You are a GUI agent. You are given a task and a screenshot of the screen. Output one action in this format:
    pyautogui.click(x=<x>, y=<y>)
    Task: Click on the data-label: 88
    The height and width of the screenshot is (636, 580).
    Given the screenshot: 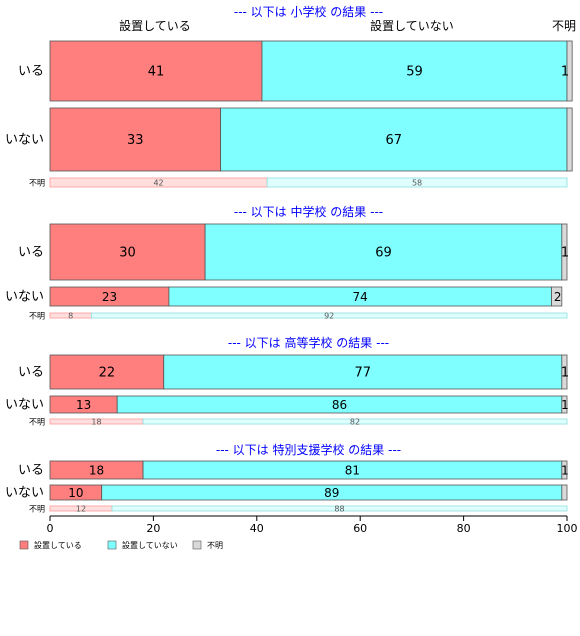 What is the action you would take?
    pyautogui.click(x=339, y=508)
    